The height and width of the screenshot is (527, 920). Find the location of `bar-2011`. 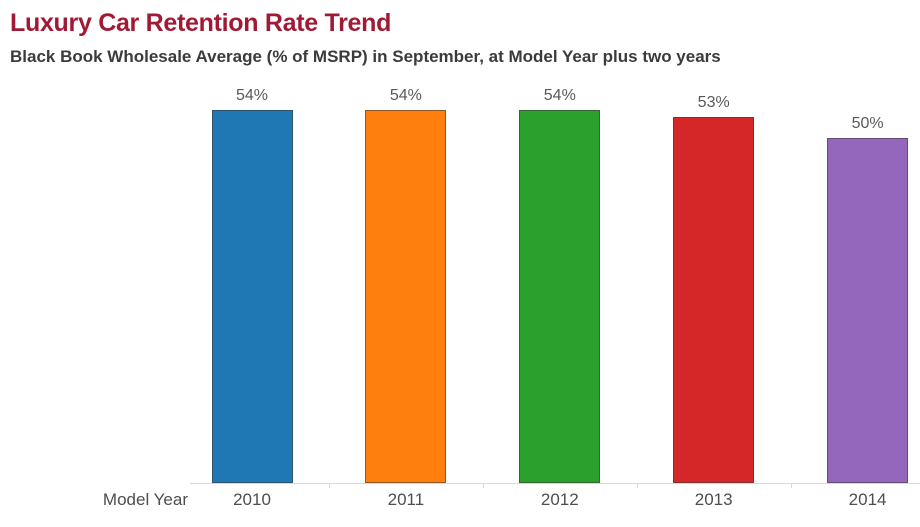

bar-2011 is located at coordinates (406, 296).